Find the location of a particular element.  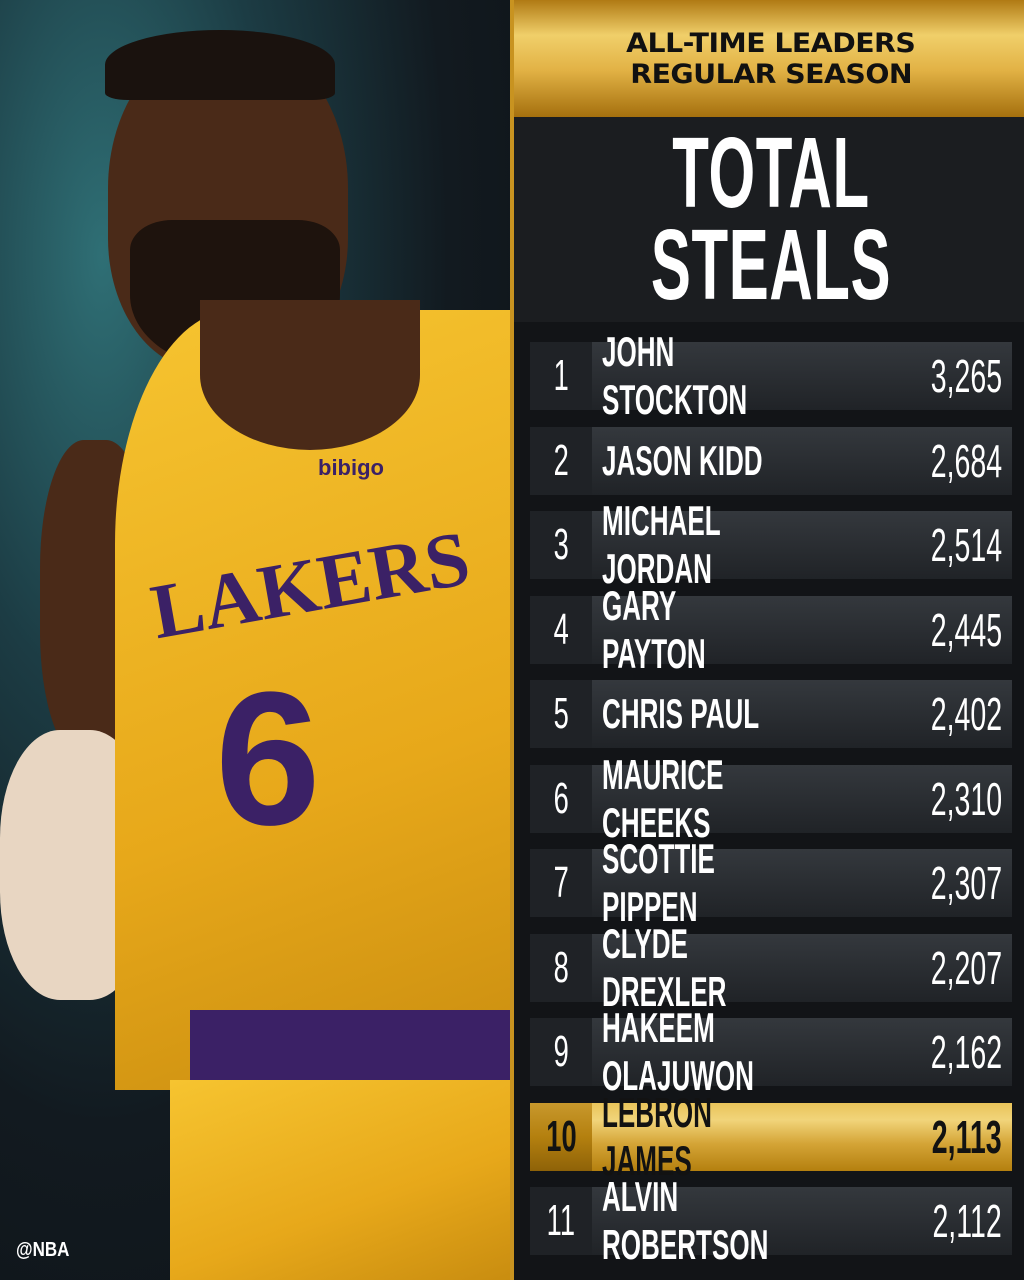

rank: 3 is located at coordinates (561, 544).